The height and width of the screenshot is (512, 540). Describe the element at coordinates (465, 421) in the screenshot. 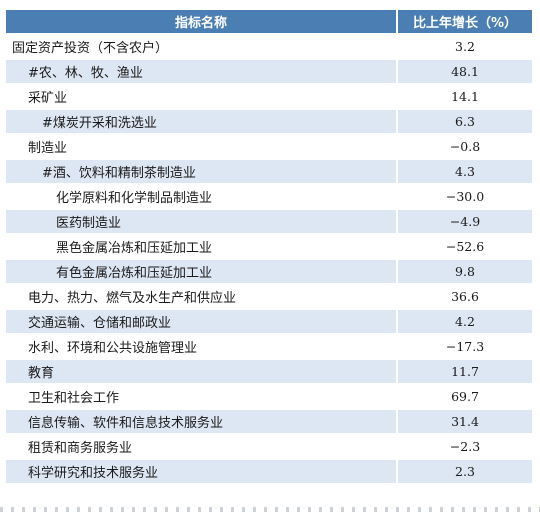

I see `growth-rate-cell: 31.4` at that location.